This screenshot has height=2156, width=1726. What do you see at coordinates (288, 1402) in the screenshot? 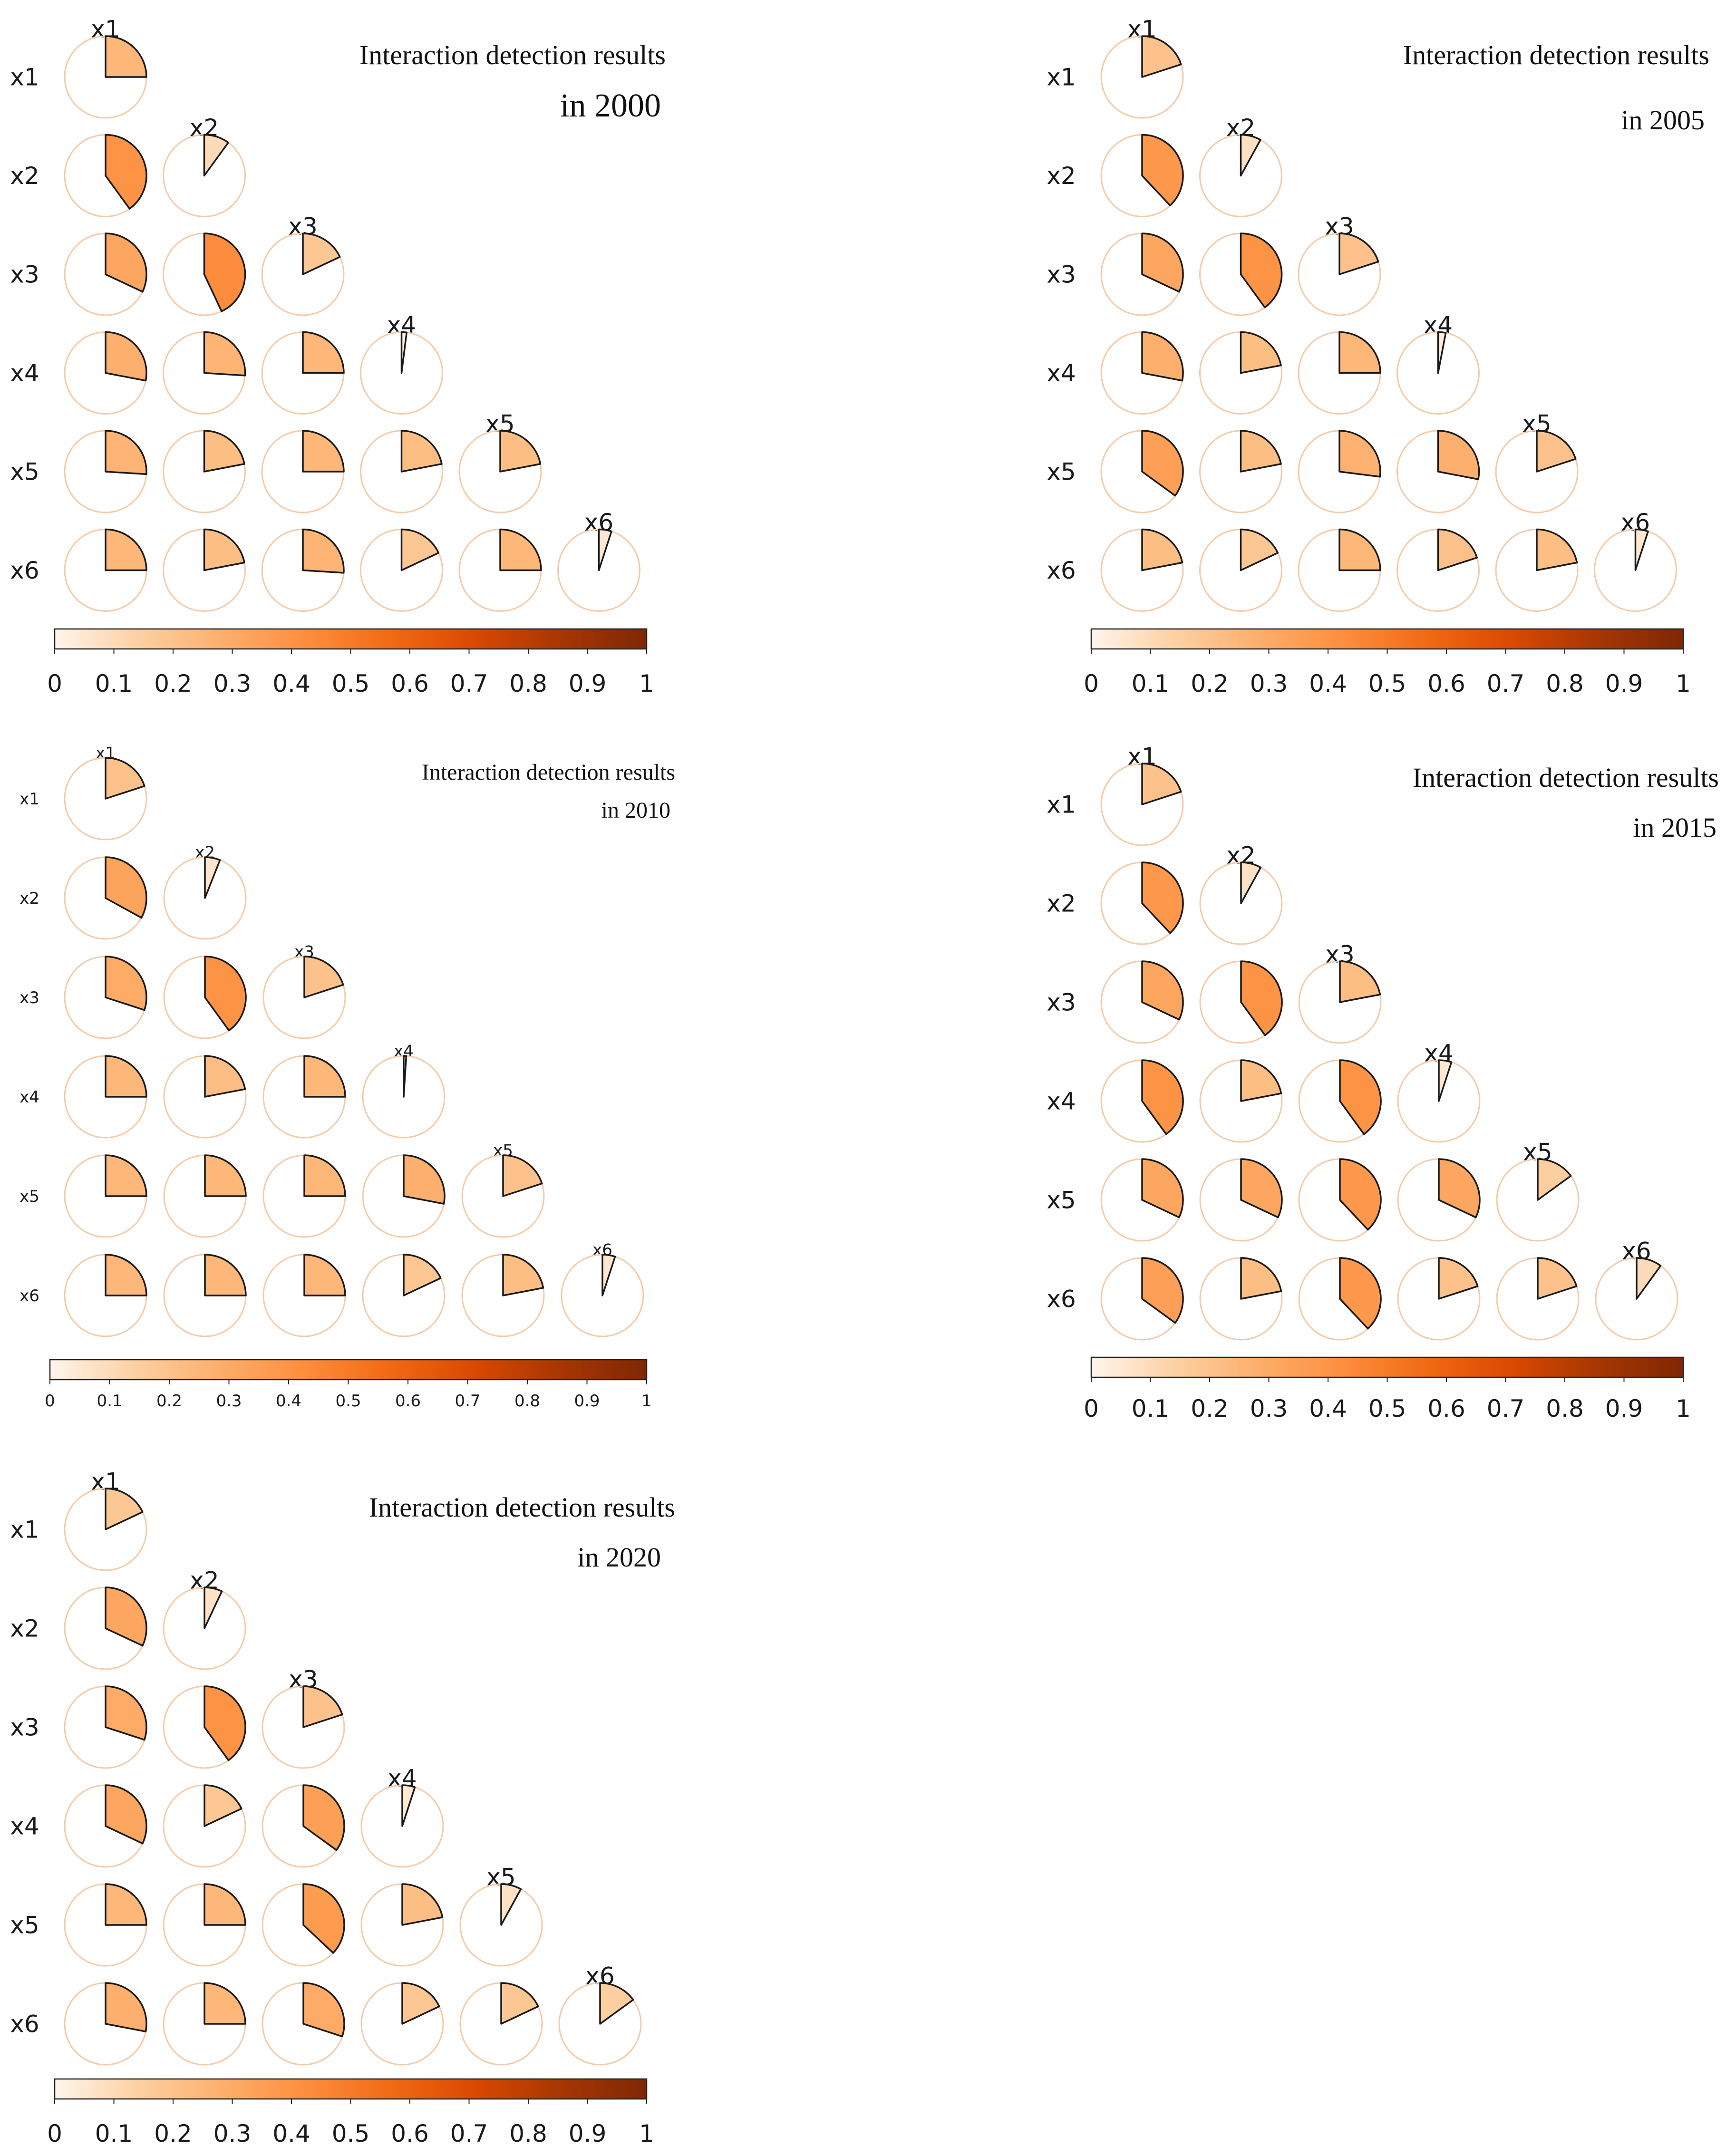
I see `colorbar-tick-label: 0.4` at bounding box center [288, 1402].